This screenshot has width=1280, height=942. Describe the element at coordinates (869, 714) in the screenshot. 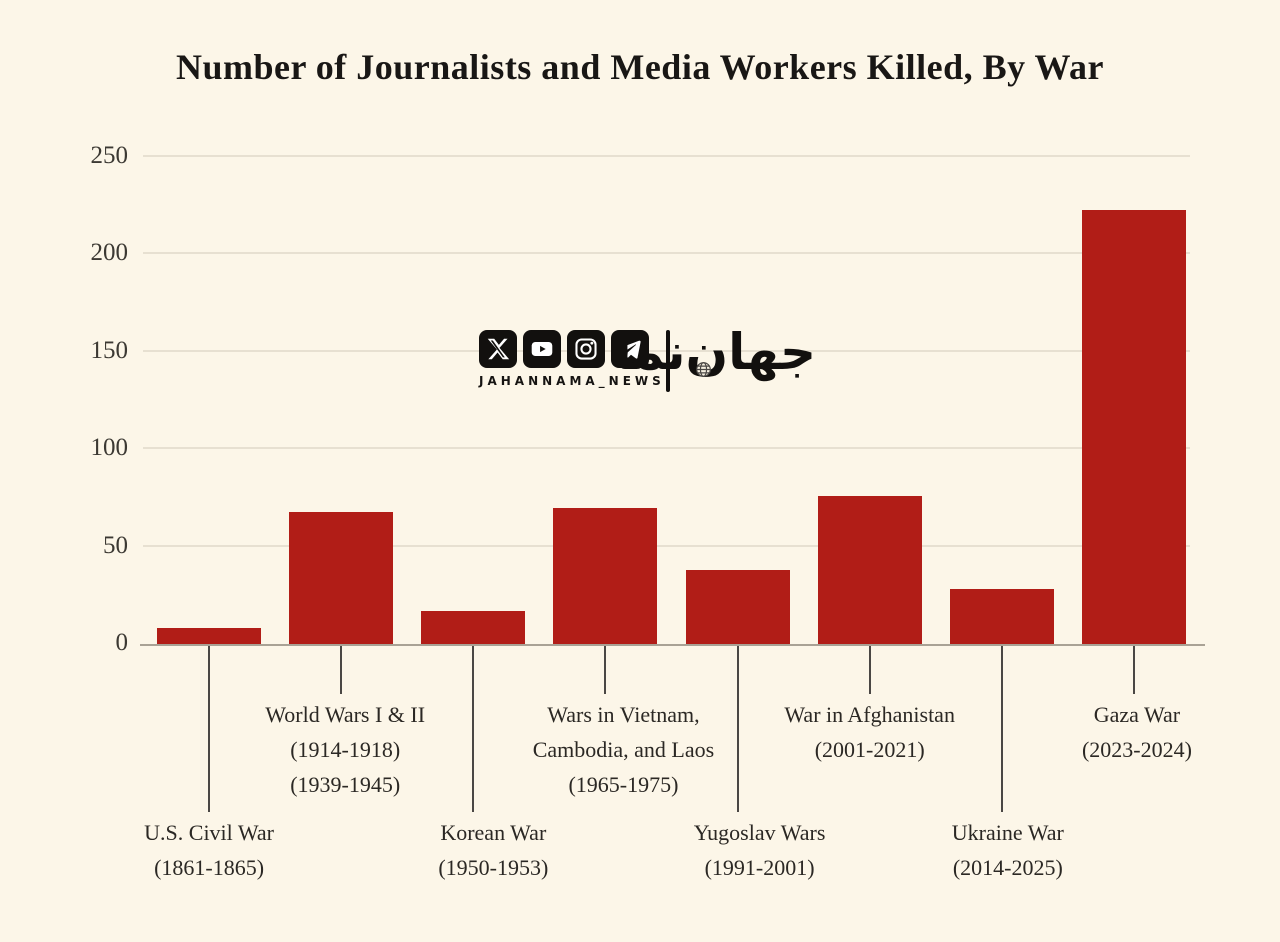

I see `category-label-line: War in Afghanistan` at that location.